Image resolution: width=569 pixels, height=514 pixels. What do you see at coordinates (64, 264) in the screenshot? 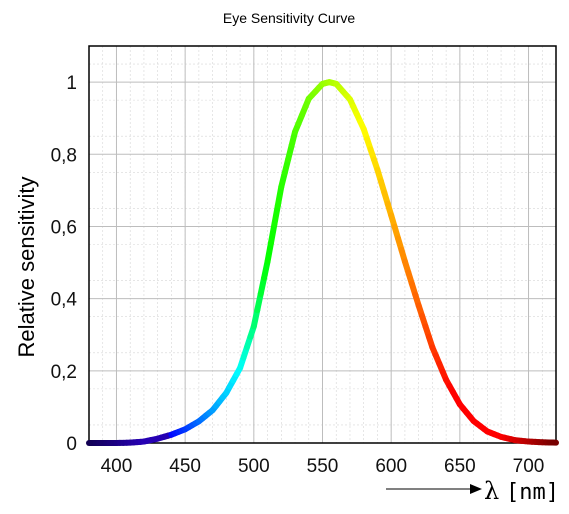
I see `y-axis-tick-labels: 0 0,2 0,4 0,6 0,8 1` at bounding box center [64, 264].